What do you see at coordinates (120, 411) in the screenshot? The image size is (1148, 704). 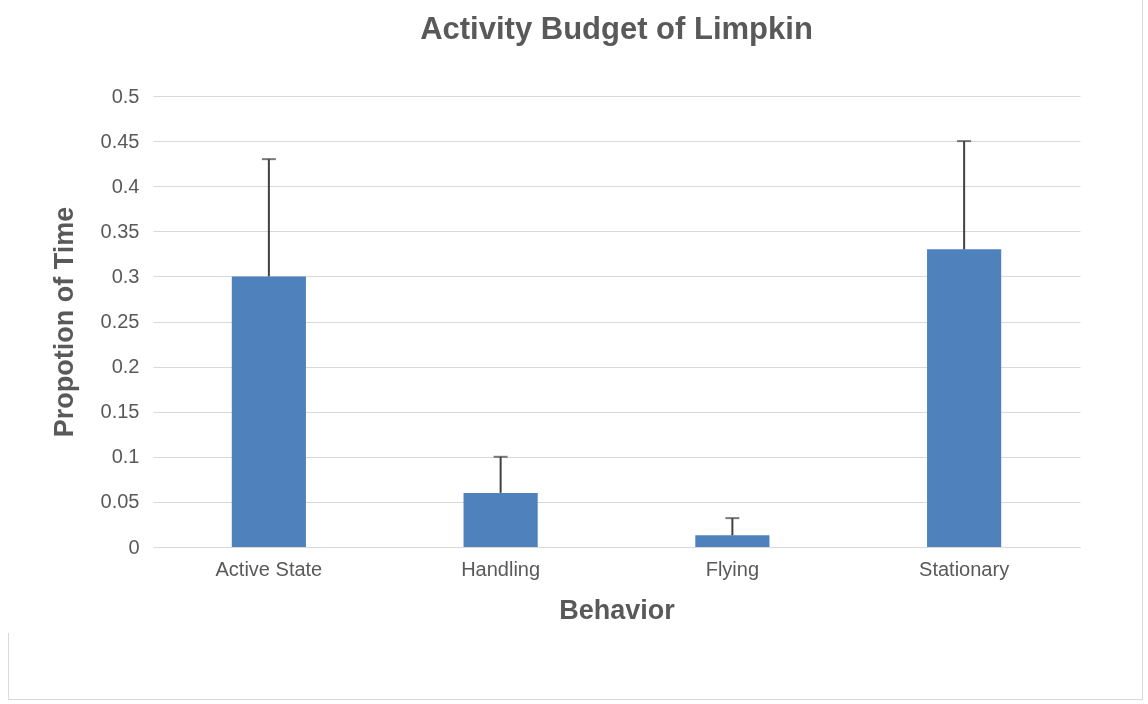 I see `y-tick-label: 0.15` at bounding box center [120, 411].